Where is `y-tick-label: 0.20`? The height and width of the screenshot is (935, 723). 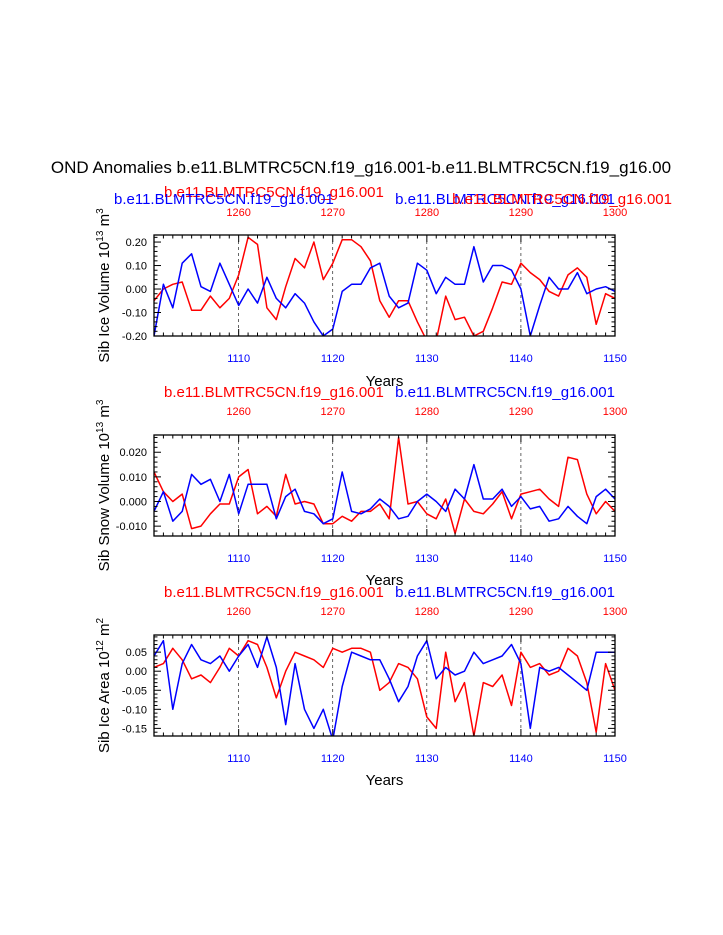
y-tick-label: 0.20 is located at coordinates (136, 243).